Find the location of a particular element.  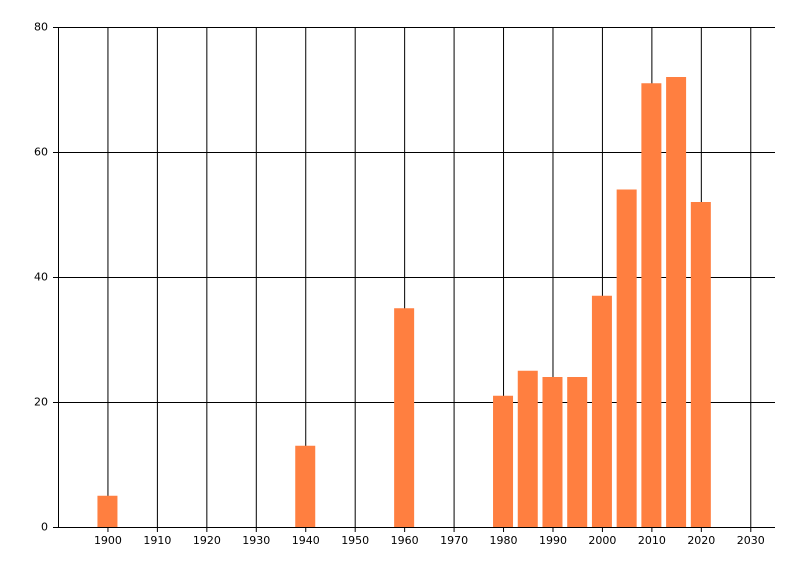

x-tick-label: 1950 is located at coordinates (355, 540).